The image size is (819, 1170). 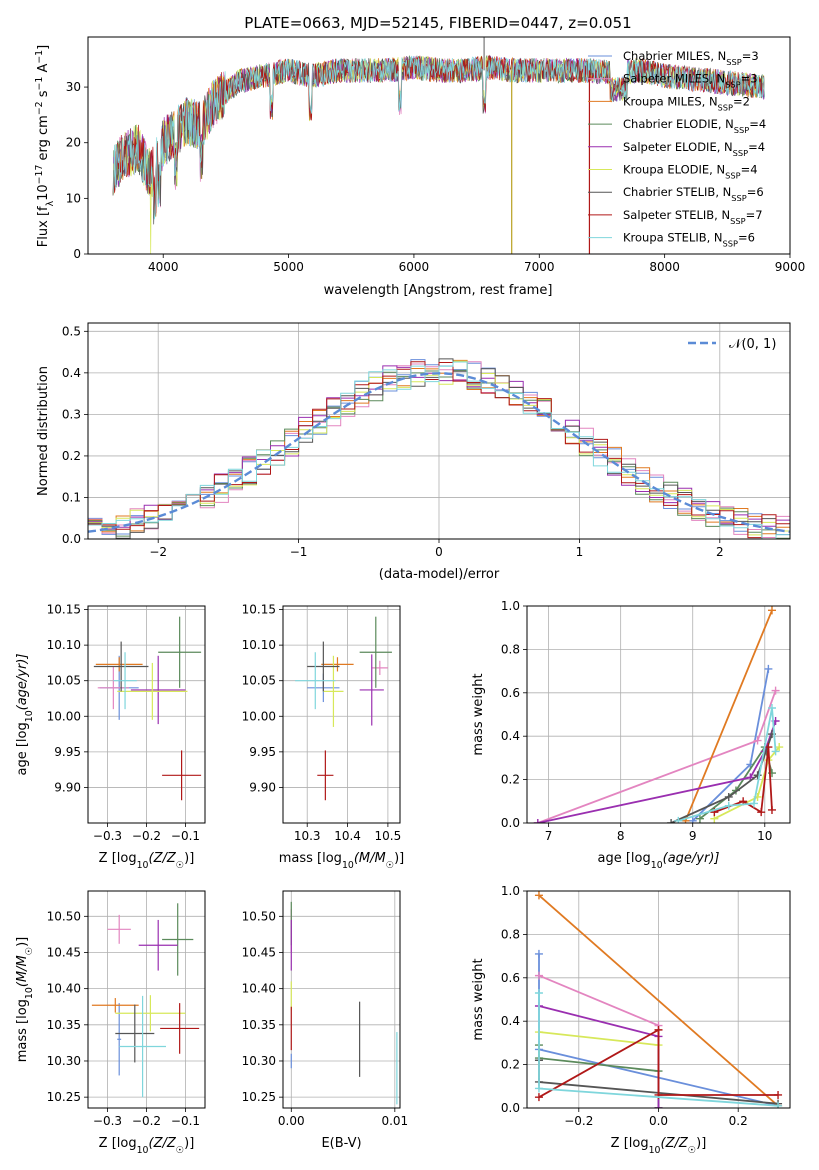 I want to click on legend-label-part: Chabrier MILES, N, so click(x=674, y=56).